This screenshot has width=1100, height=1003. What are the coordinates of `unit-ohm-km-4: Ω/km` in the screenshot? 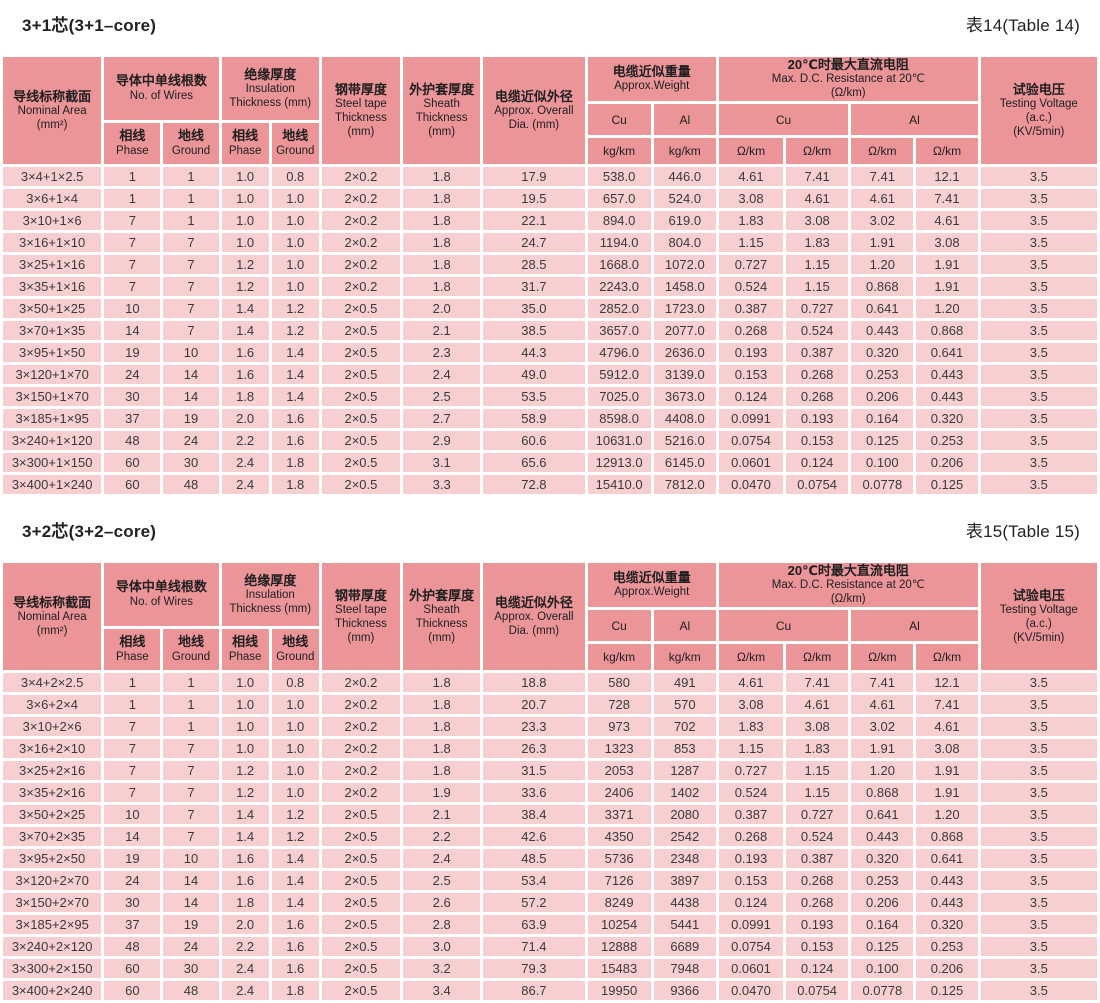 It's located at (947, 657).